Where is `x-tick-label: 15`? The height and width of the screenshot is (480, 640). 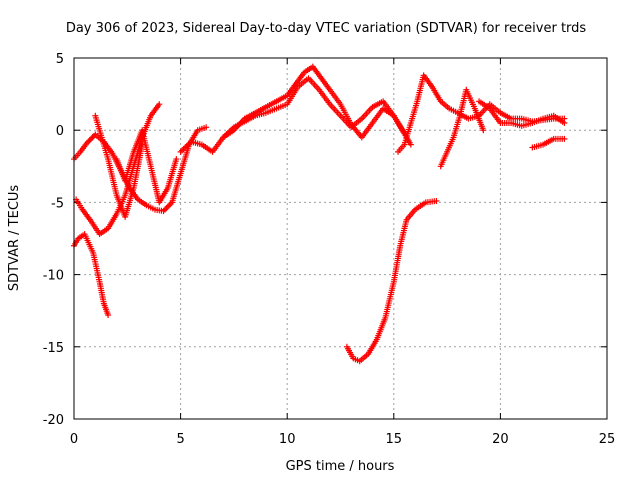 x-tick-label: 15 is located at coordinates (394, 439).